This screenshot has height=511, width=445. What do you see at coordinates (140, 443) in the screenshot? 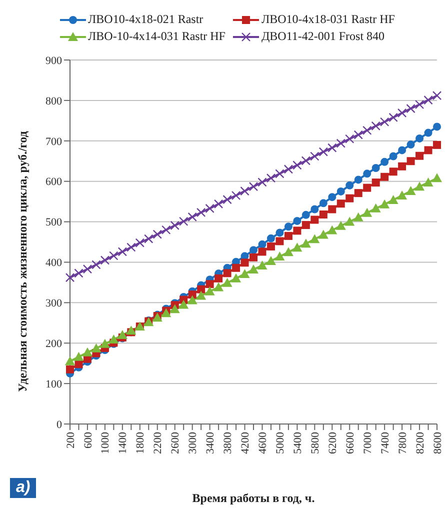
I see `x-tick-label: 1800` at bounding box center [140, 443].